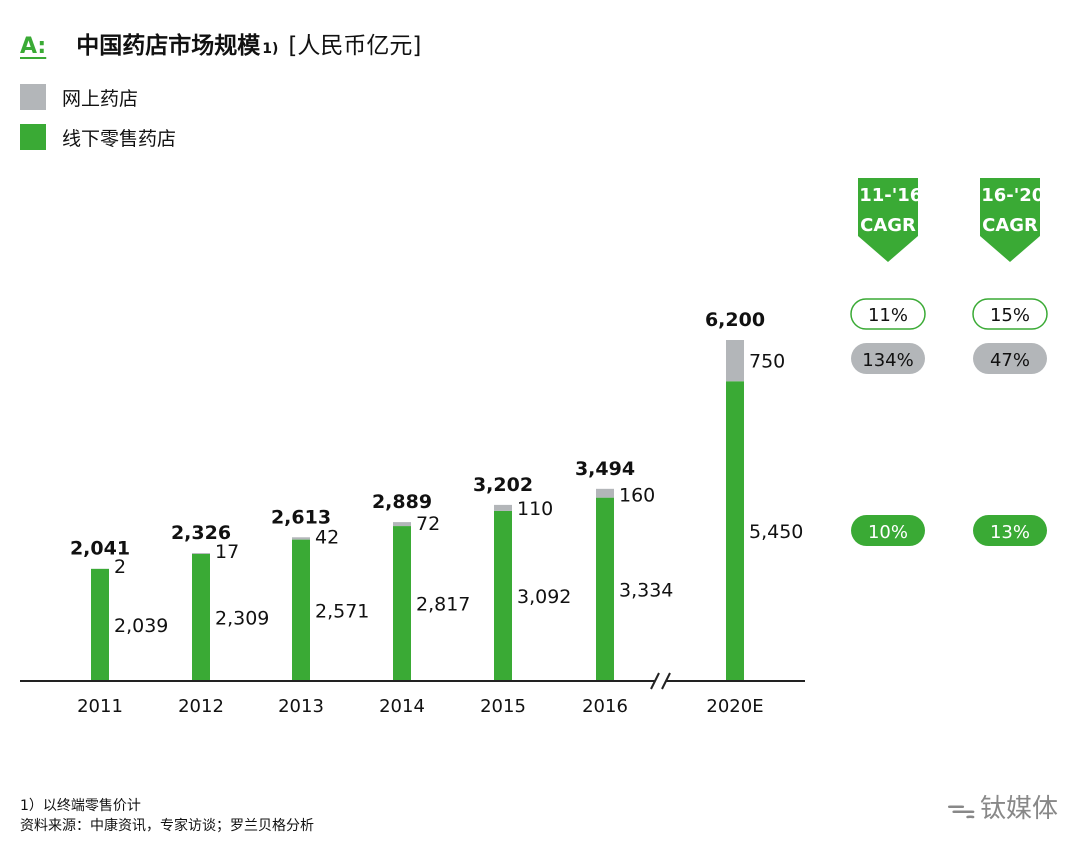  I want to click on legend-item-offline: 线下零售药店, so click(98, 137).